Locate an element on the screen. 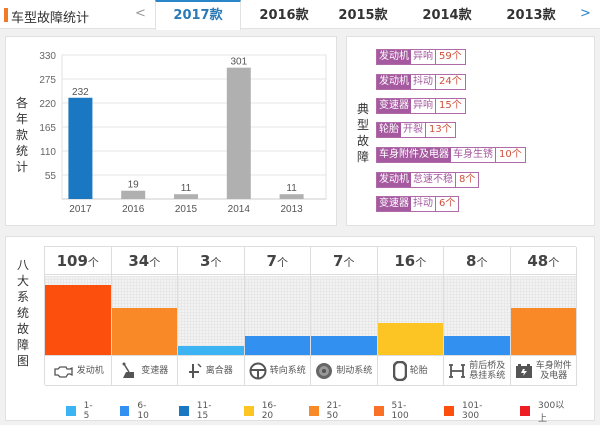 The width and height of the screenshot is (600, 425). bar-2013 is located at coordinates (291, 196).